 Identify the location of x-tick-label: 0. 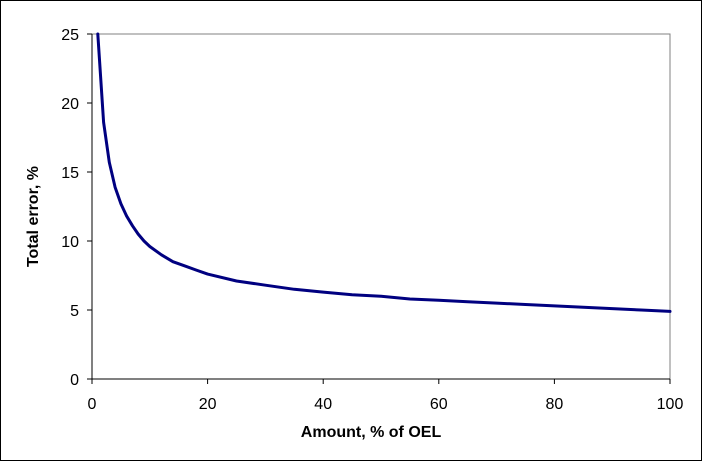
(92, 404).